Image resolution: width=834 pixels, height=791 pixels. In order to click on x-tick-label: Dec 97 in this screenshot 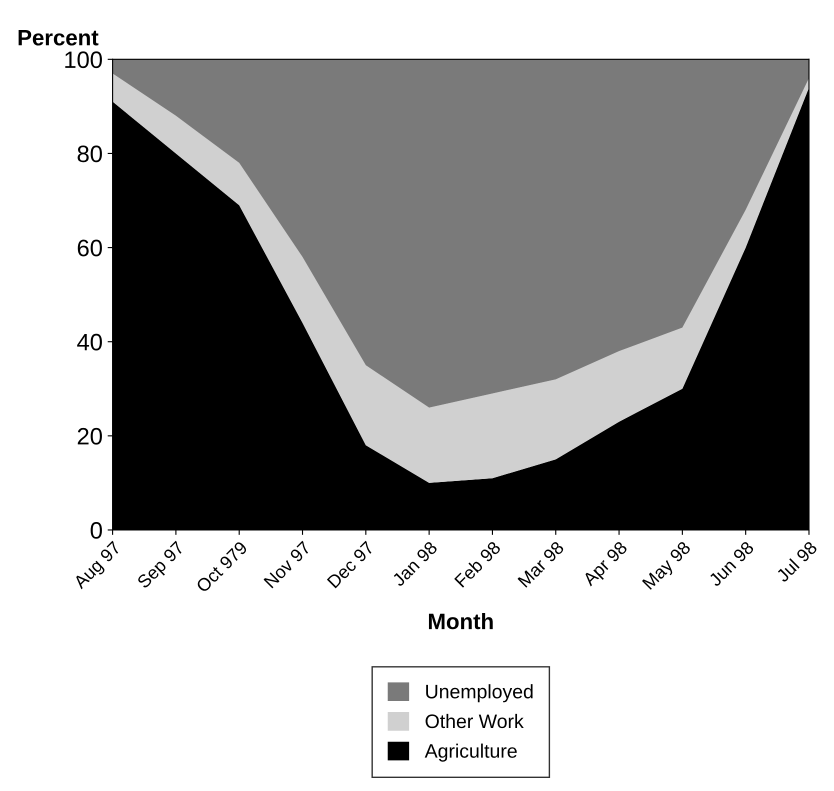, I will do `click(350, 564)`.